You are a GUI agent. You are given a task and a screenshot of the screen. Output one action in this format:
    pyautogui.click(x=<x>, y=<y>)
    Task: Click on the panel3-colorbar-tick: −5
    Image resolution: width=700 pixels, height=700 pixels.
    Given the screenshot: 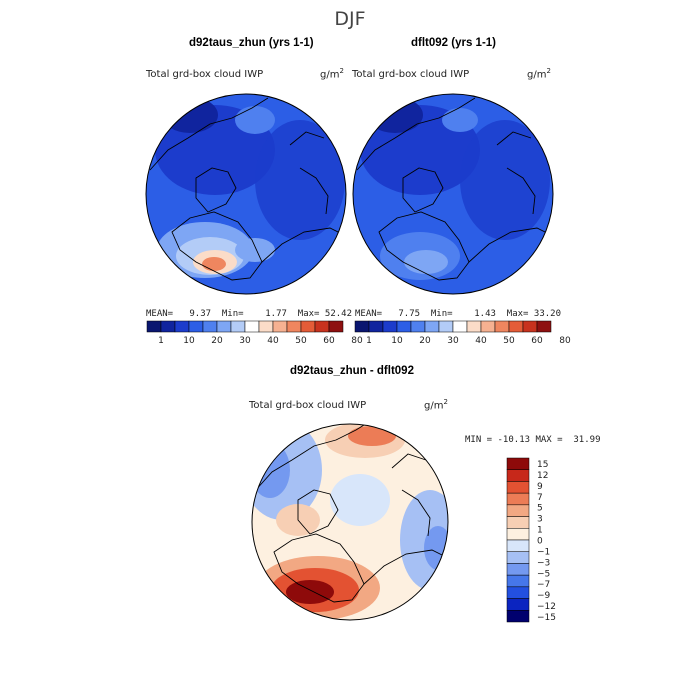 What is the action you would take?
    pyautogui.click(x=543, y=574)
    